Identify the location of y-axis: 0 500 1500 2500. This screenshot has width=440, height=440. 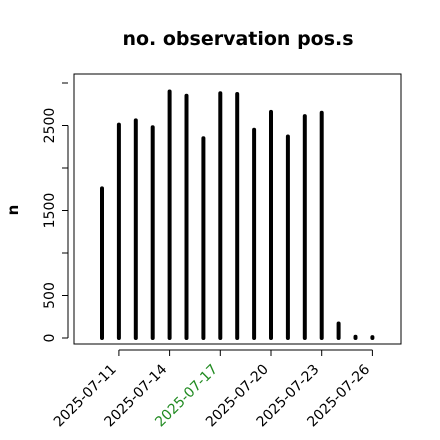
(55, 212).